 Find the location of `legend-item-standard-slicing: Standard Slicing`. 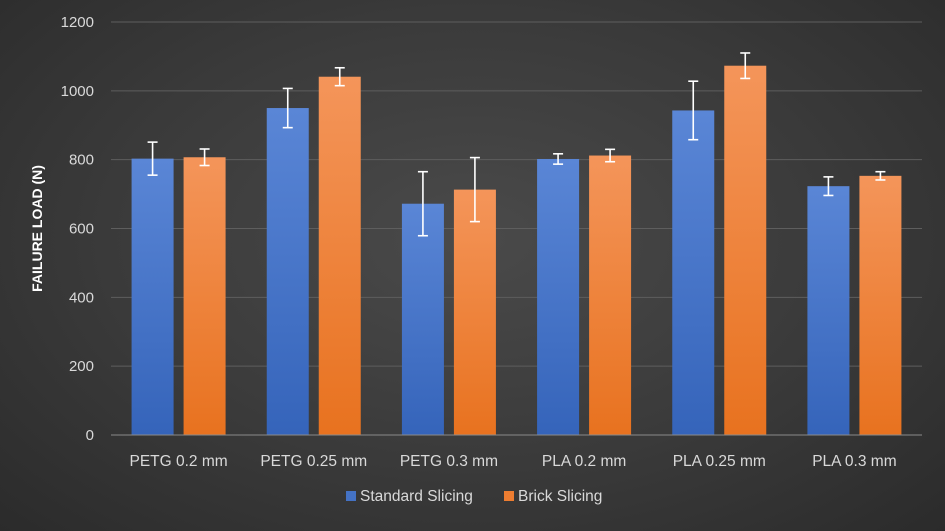

legend-item-standard-slicing: Standard Slicing is located at coordinates (409, 496).